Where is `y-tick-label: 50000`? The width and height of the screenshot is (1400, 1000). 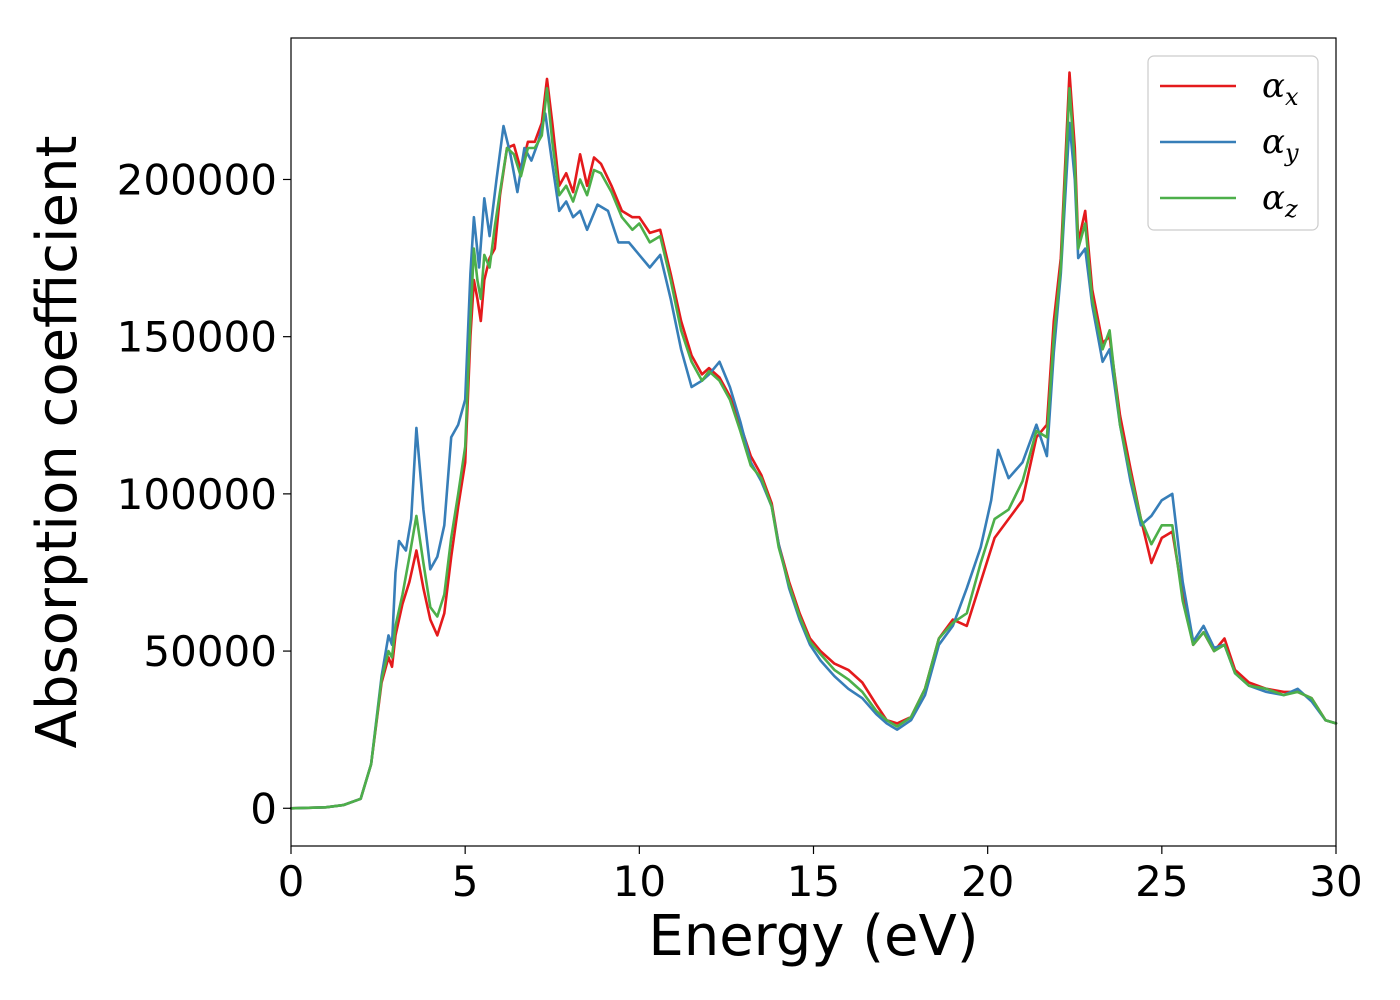
y-tick-label: 50000 is located at coordinates (210, 651).